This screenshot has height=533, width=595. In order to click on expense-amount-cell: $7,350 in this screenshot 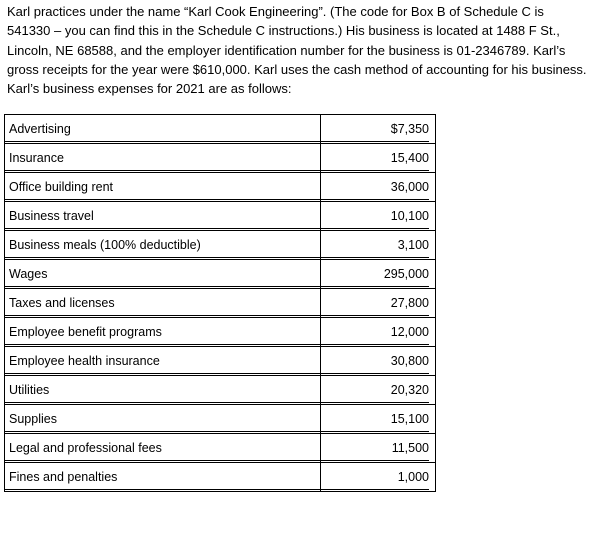, I will do `click(375, 129)`.